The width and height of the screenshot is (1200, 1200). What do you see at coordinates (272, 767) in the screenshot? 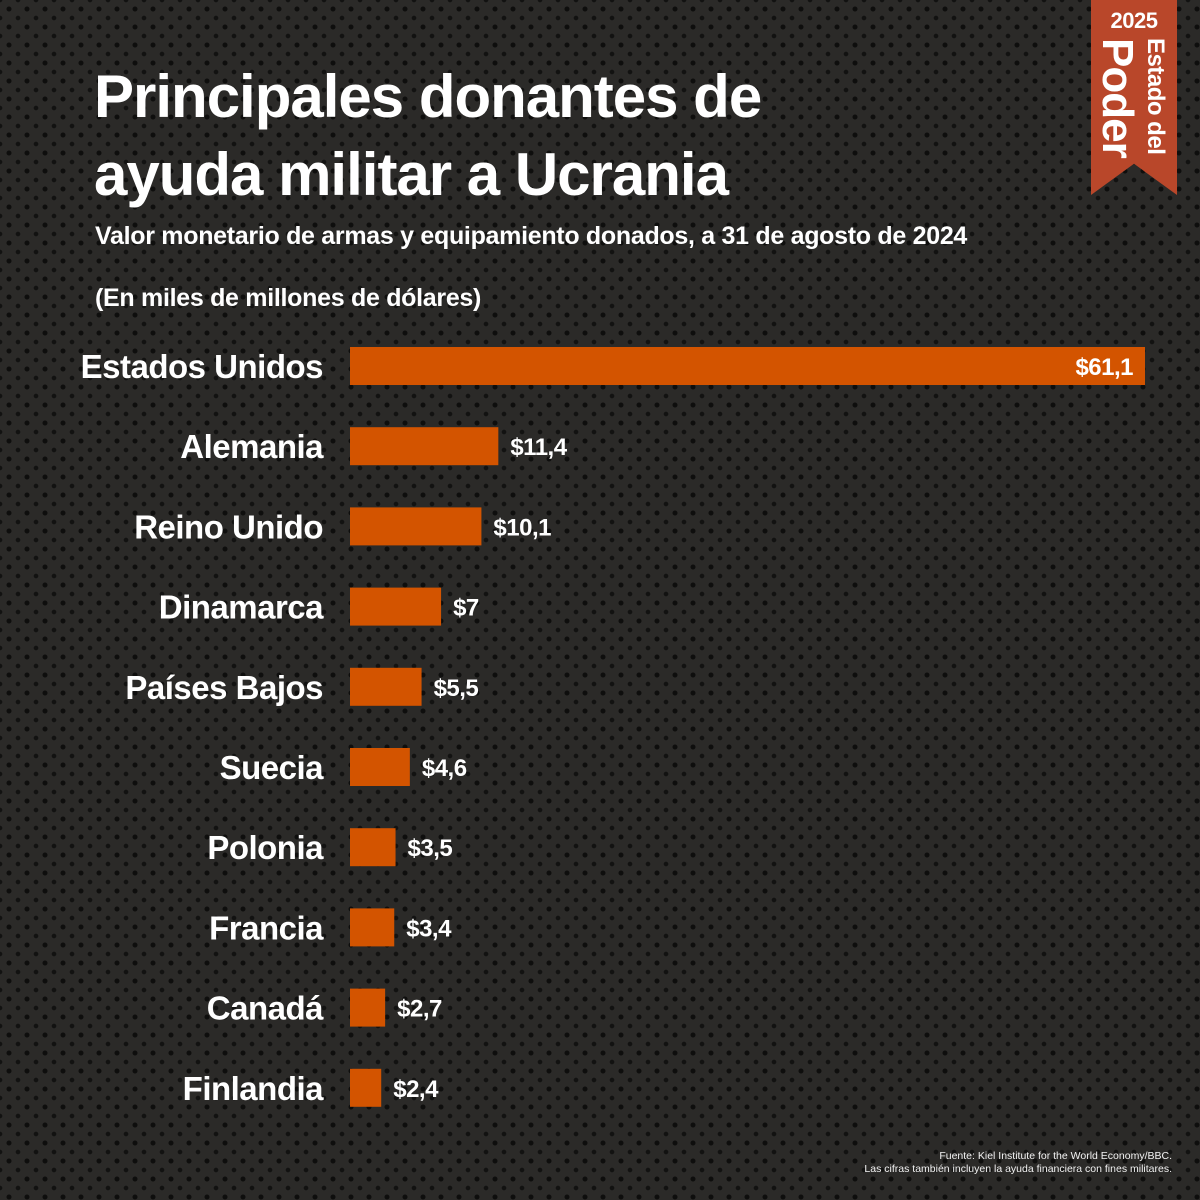
I see `category-label: Suecia` at bounding box center [272, 767].